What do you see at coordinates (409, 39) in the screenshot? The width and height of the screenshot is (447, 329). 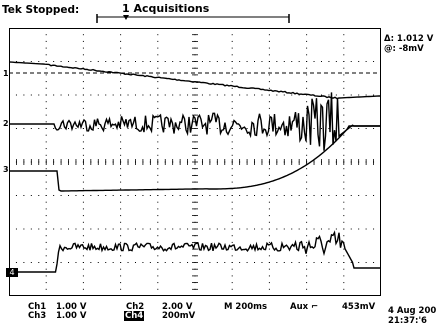 I see `cursor-delta: Δ: 1.012 V` at bounding box center [409, 39].